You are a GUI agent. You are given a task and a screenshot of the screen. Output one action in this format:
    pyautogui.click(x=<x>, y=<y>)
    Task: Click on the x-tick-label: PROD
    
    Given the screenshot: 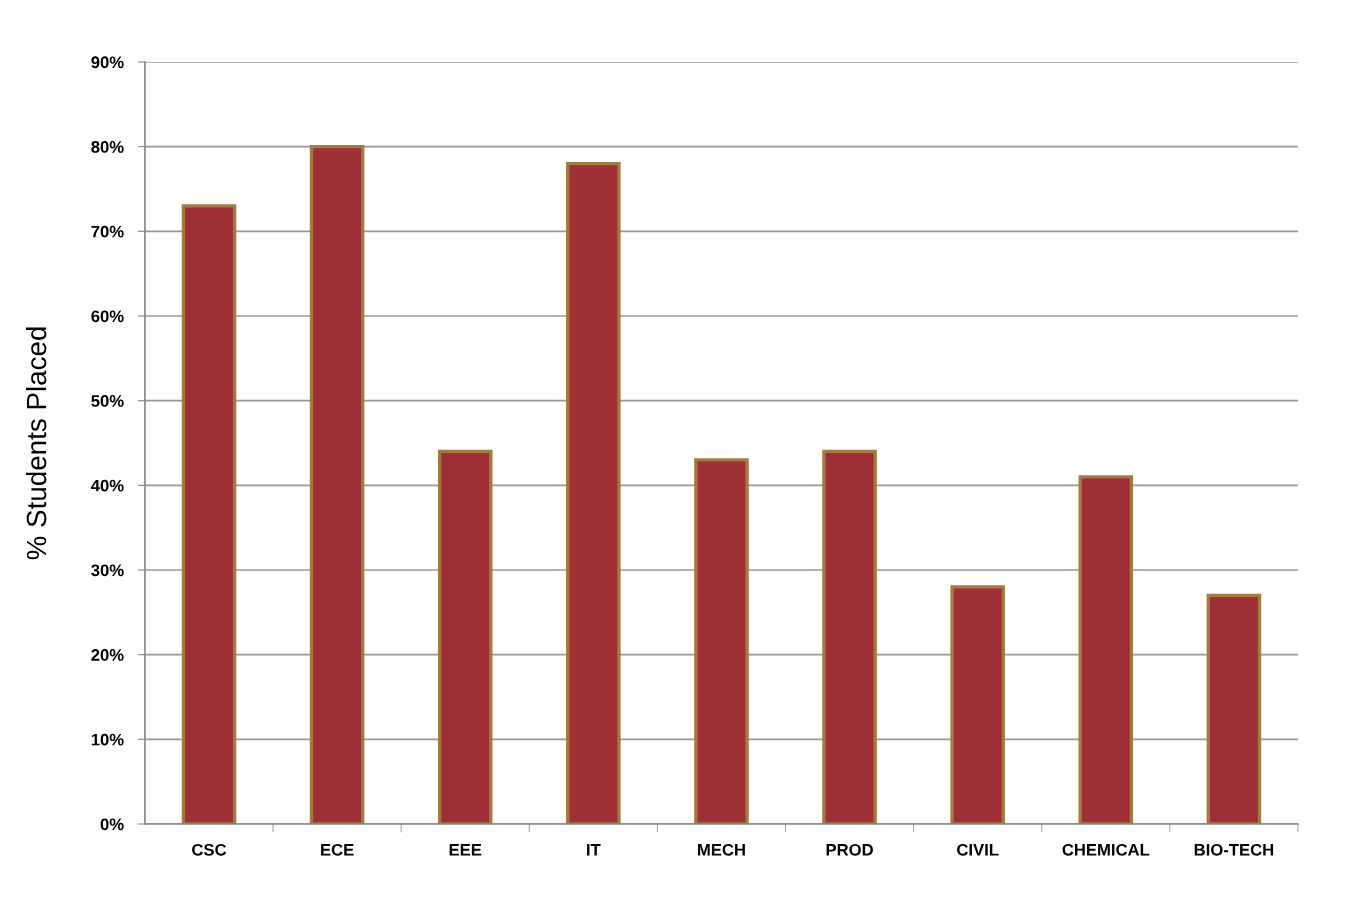 What is the action you would take?
    pyautogui.click(x=849, y=849)
    